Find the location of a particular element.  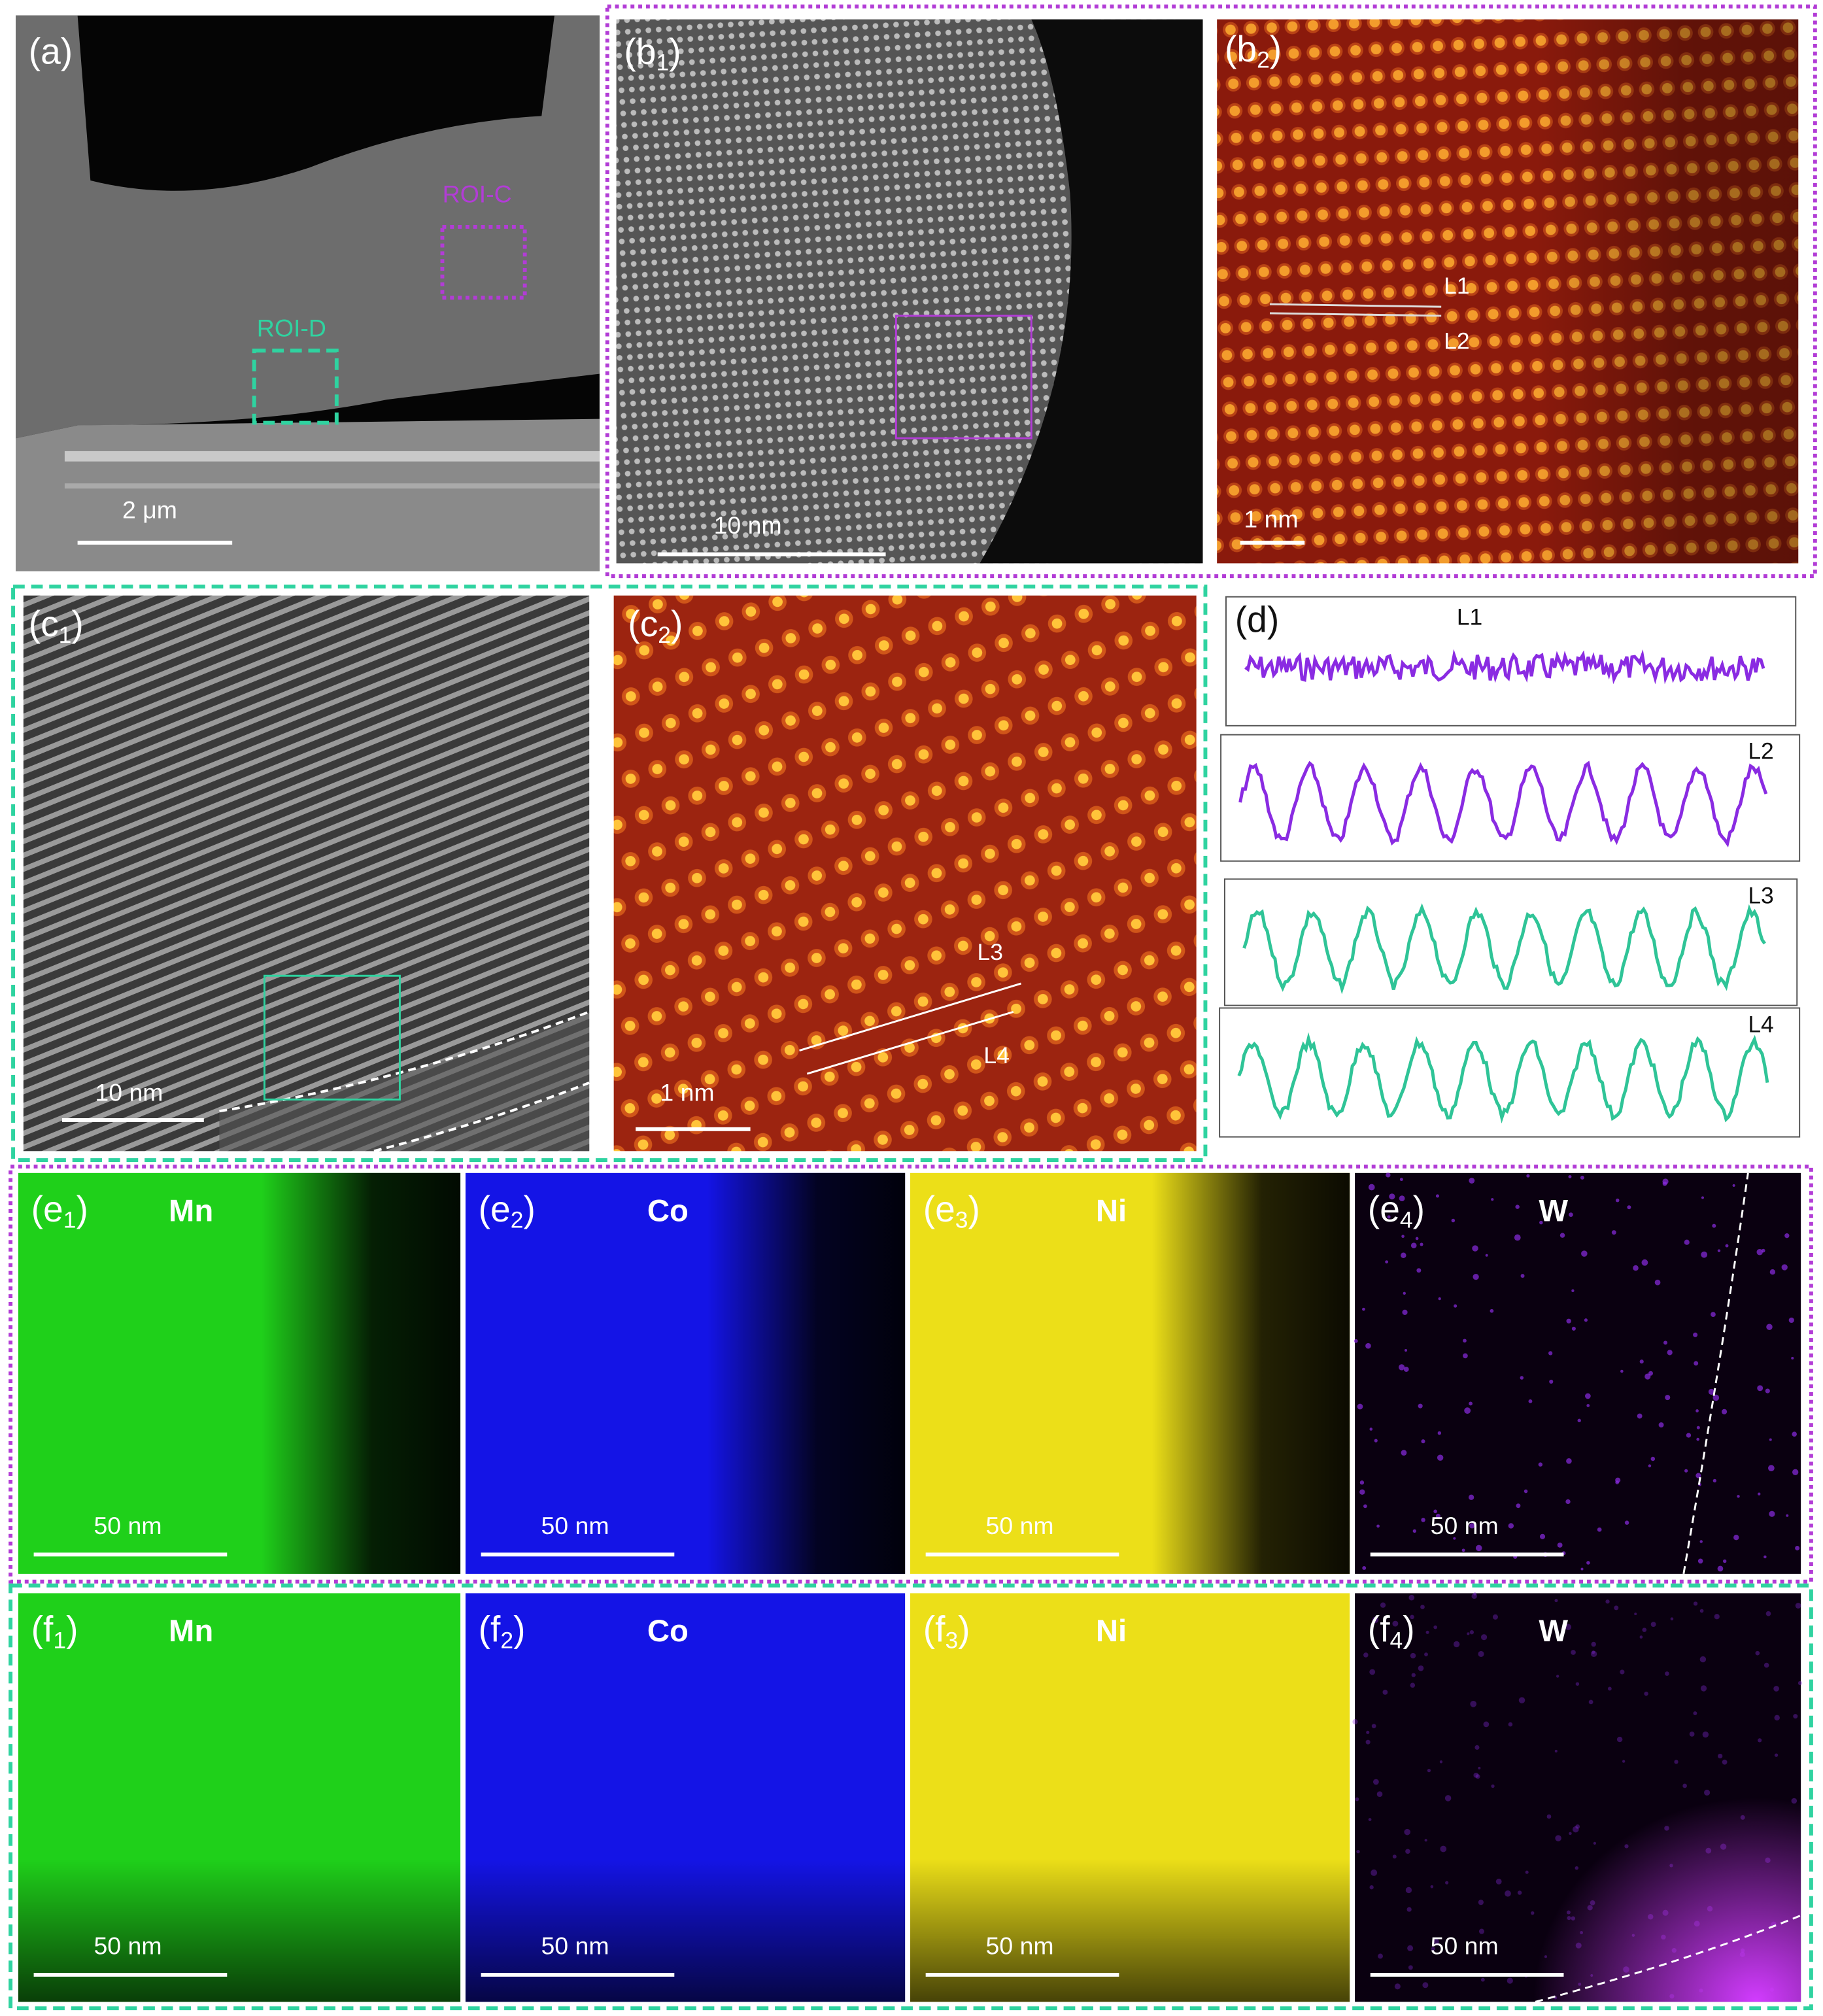

particle is located at coordinates (308, 227).